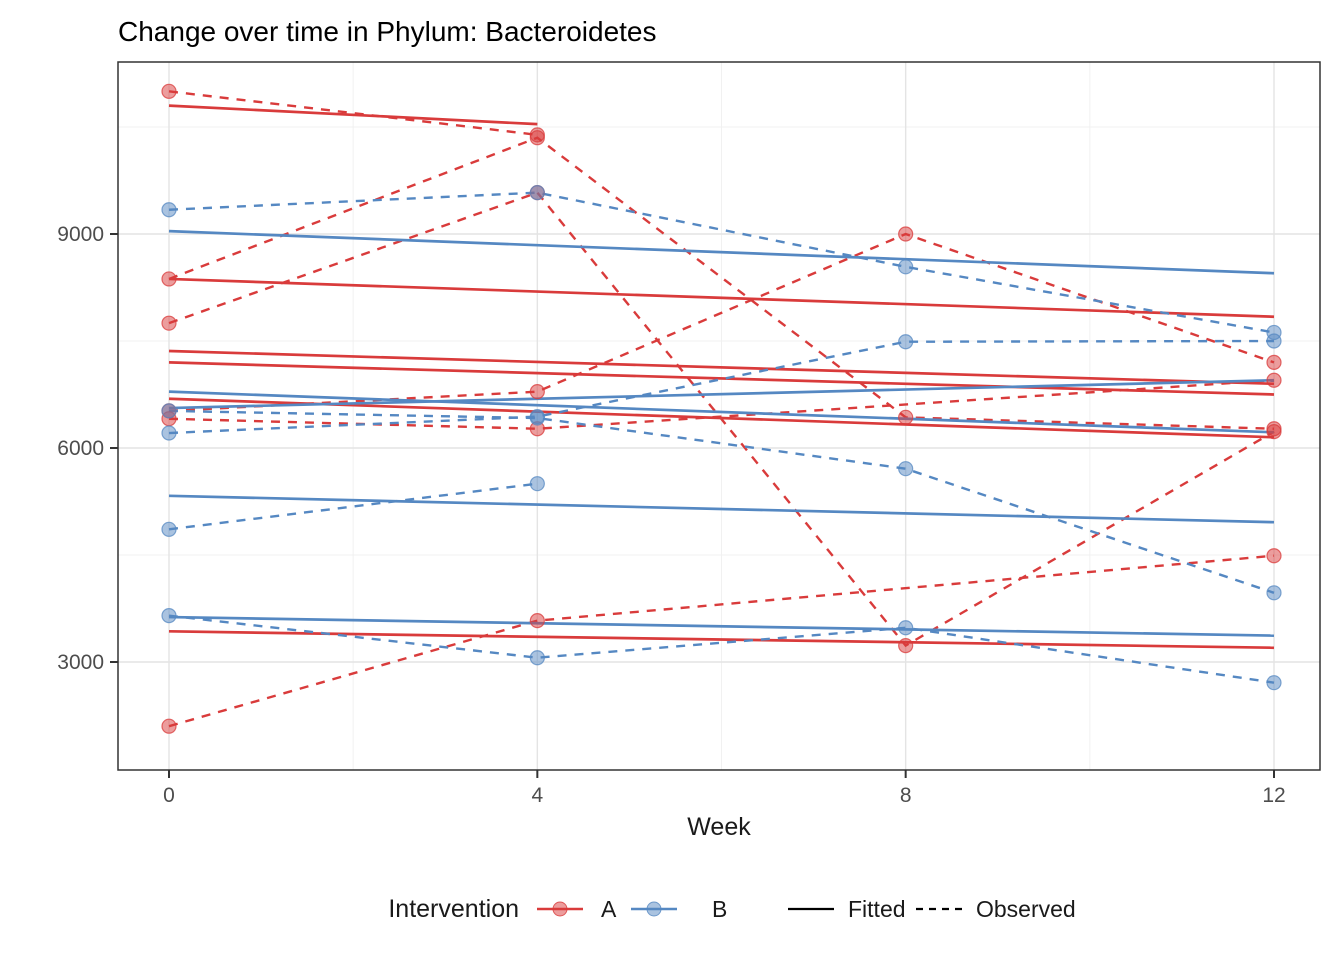  Describe the element at coordinates (721, 252) in the screenshot. I see `fitted-line-B1` at that location.